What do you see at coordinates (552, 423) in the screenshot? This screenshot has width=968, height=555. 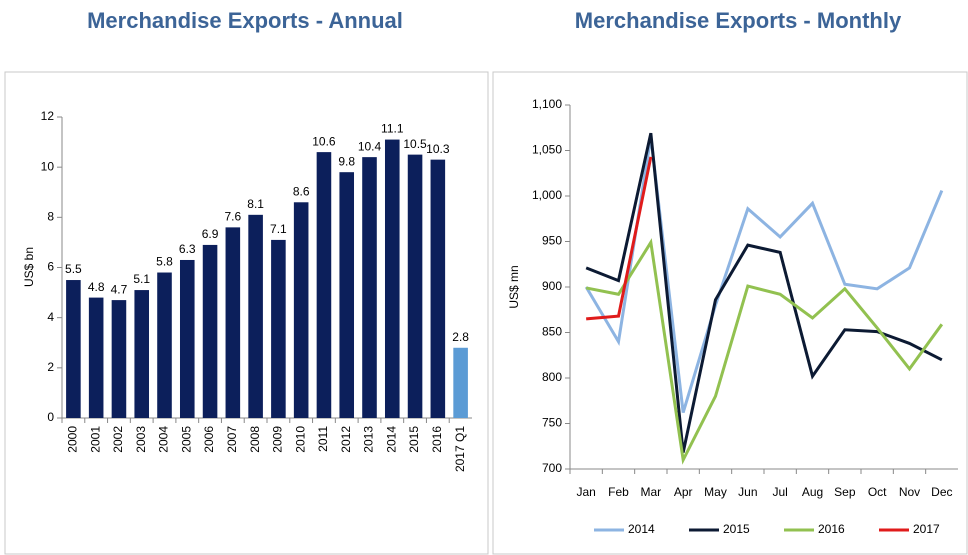 I see `y-tick-label: 750` at bounding box center [552, 423].